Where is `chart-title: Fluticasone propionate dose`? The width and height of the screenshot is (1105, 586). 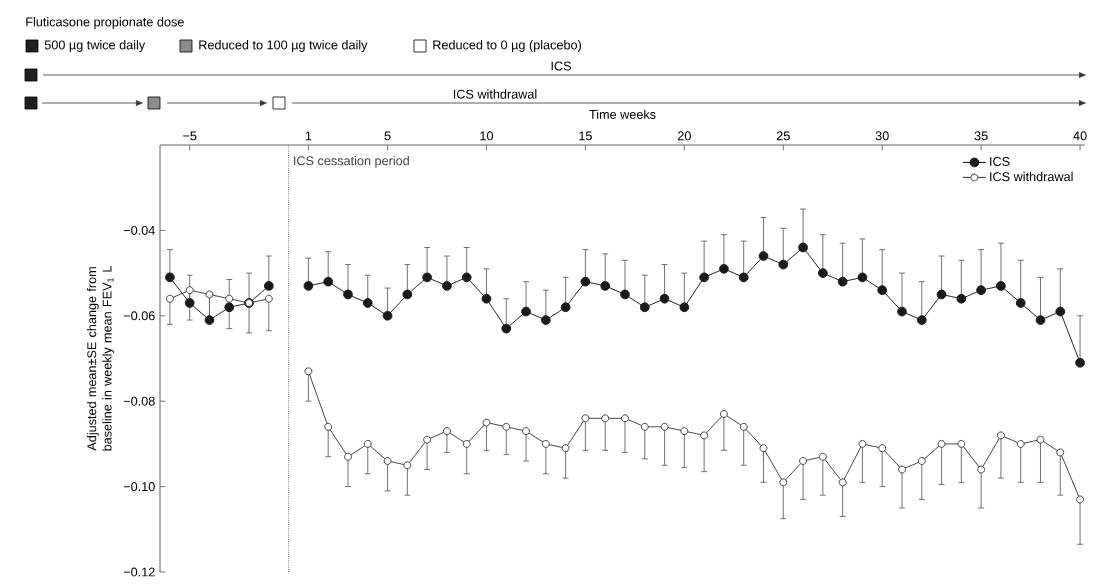
chart-title: Fluticasone propionate dose is located at coordinates (105, 23).